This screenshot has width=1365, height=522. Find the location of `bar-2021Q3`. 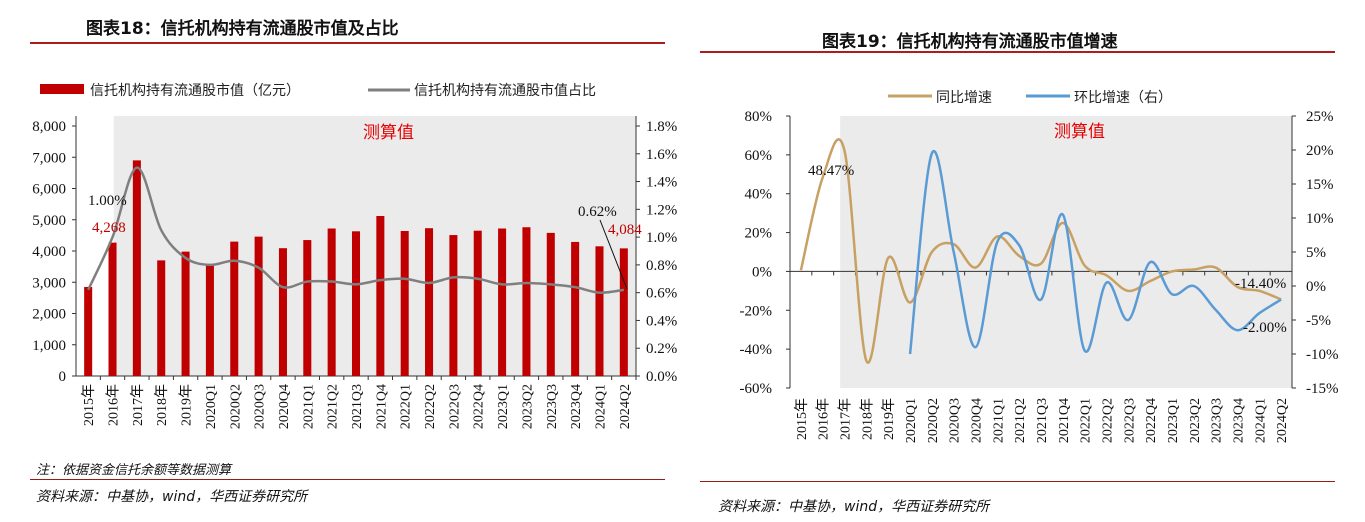

bar-2021Q3 is located at coordinates (356, 303).